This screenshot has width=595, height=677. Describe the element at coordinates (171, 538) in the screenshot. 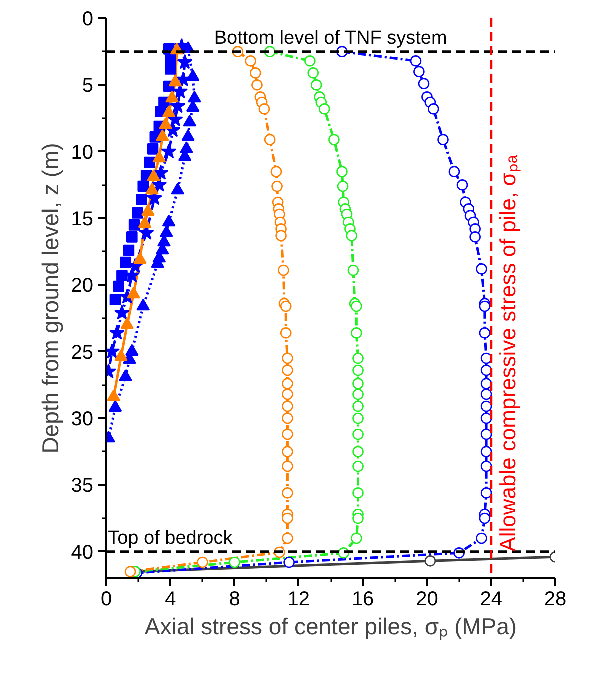

I see `ref-line-label: Top of bedrock` at that location.